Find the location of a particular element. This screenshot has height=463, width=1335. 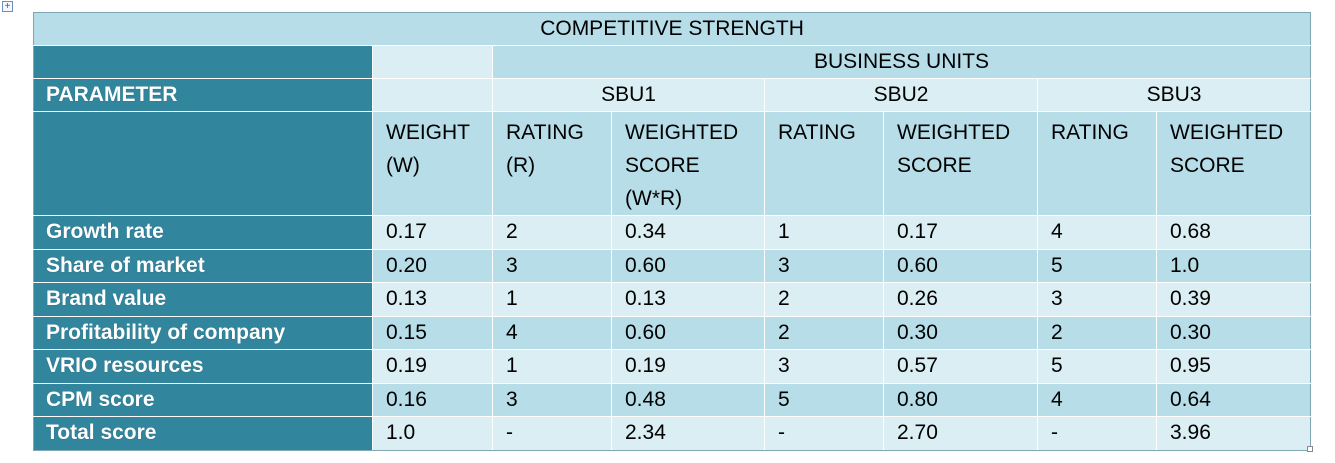

sbu2-score-cell: 0.26 is located at coordinates (960, 299).